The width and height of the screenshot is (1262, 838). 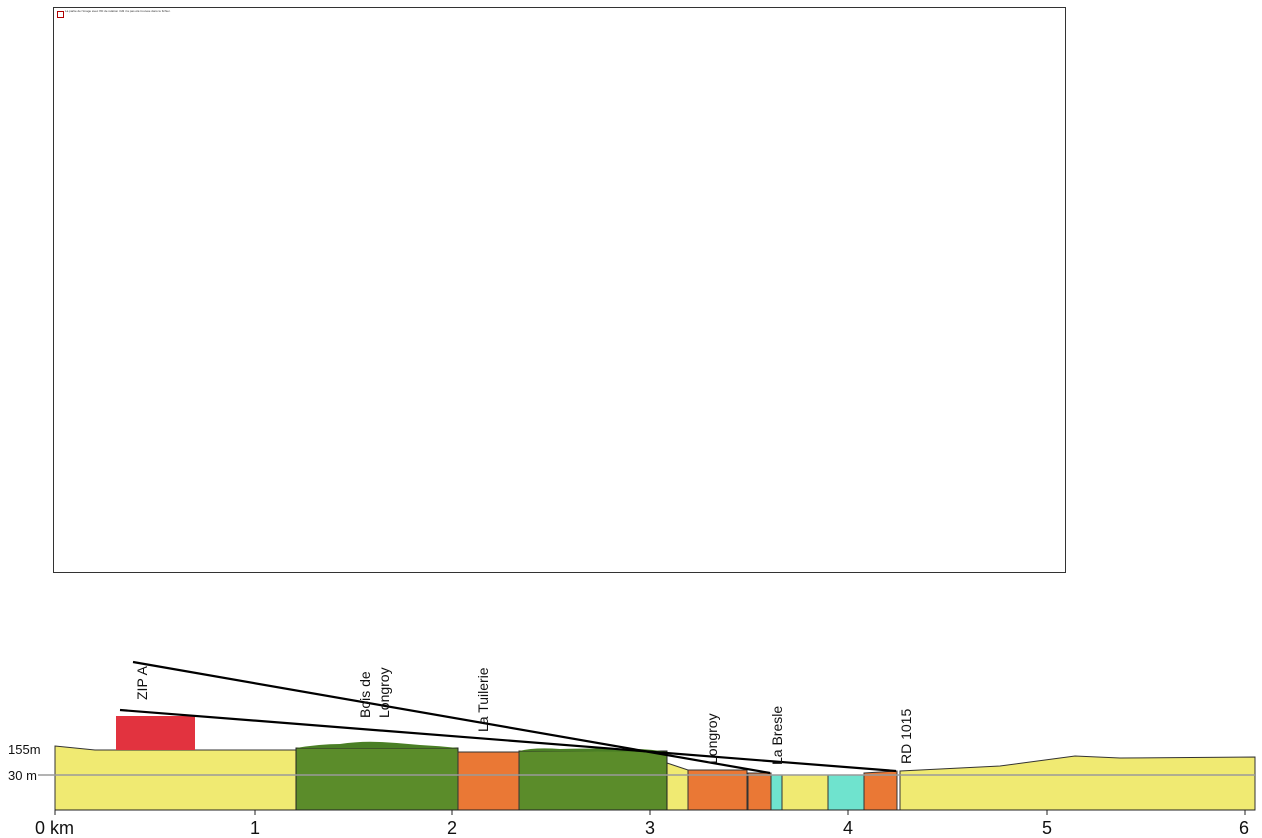 I want to click on place-label-rd1015: RD 1015, so click(x=906, y=736).